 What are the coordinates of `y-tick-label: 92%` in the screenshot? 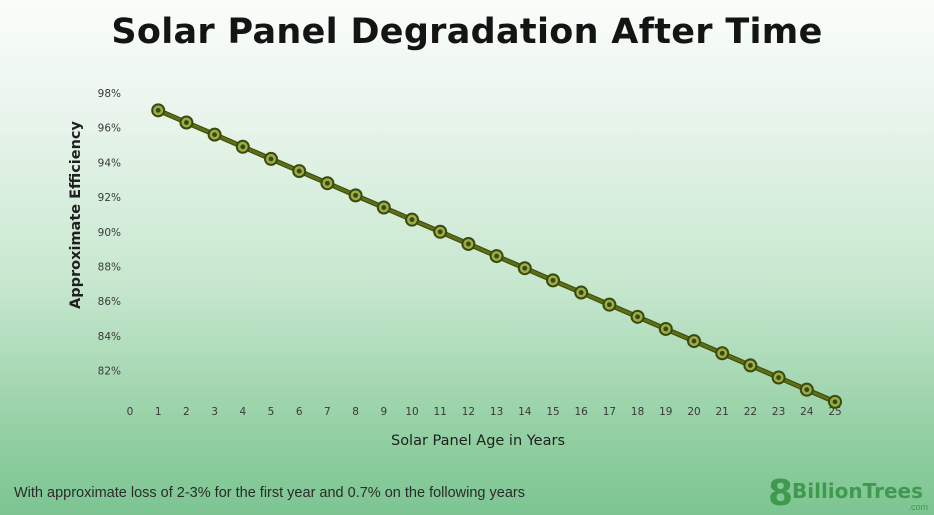 It's located at (109, 198).